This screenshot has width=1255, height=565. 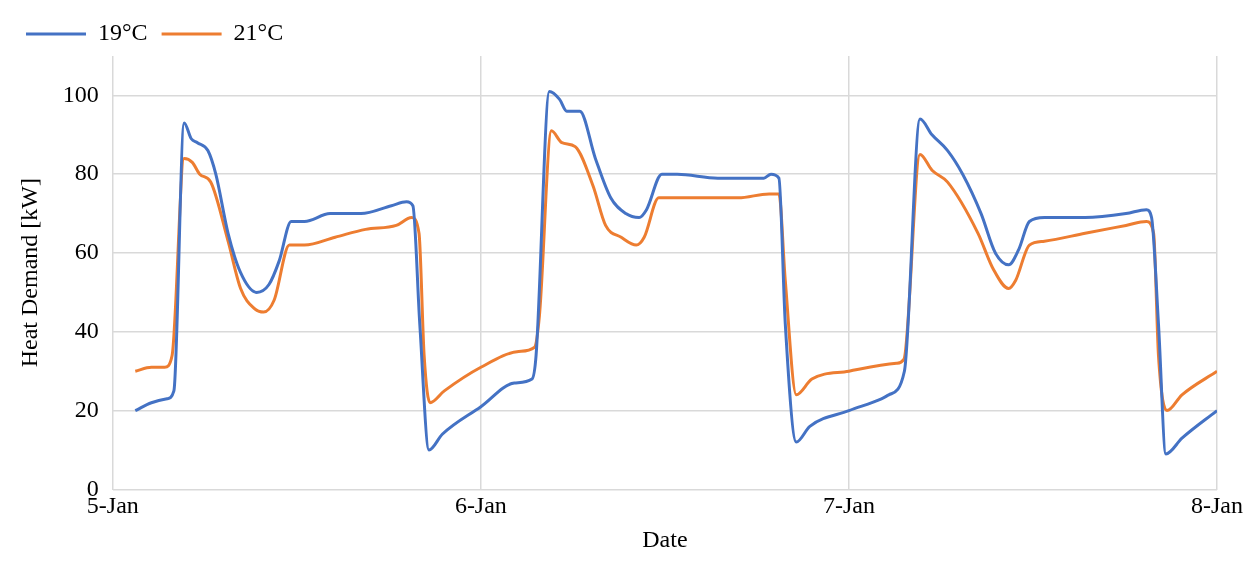 I want to click on legend-label: 19°C, so click(x=123, y=32).